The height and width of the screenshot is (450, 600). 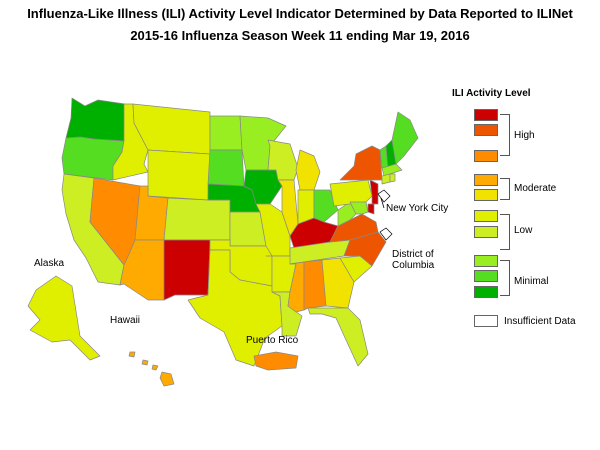 What do you see at coordinates (315, 285) in the screenshot?
I see `state-al` at bounding box center [315, 285].